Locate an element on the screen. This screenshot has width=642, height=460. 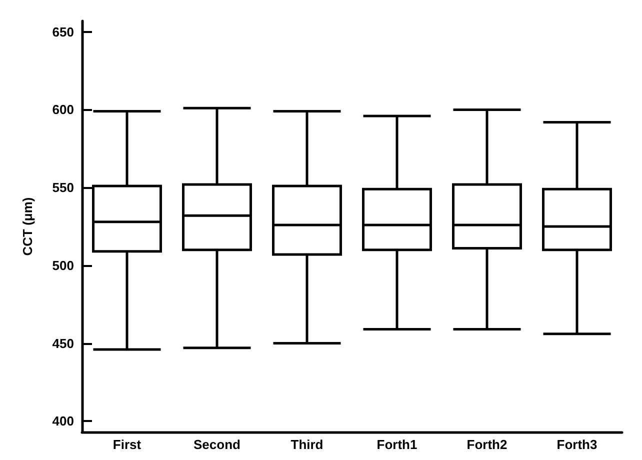
y-axis-title: CCT (μm) is located at coordinates (27, 226).